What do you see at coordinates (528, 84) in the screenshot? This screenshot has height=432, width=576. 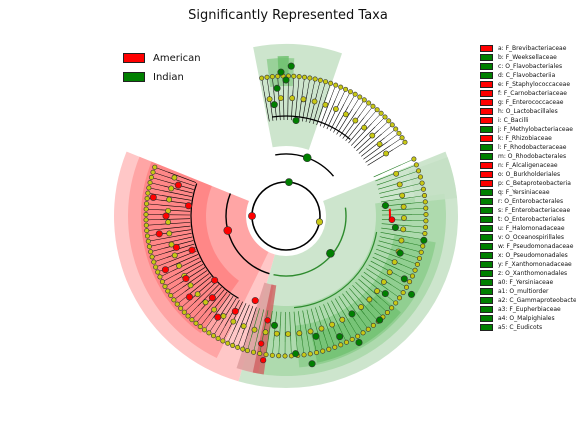 I see `taxa-legend-item: e: F_Staphylococcaceae` at bounding box center [528, 84].